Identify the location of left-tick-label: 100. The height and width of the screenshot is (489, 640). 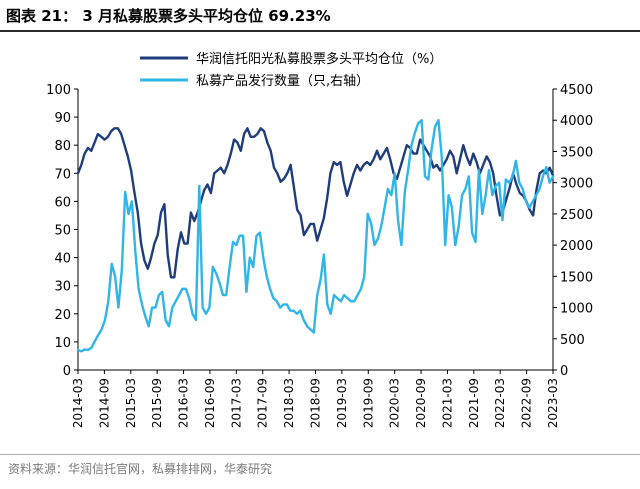
(58, 90).